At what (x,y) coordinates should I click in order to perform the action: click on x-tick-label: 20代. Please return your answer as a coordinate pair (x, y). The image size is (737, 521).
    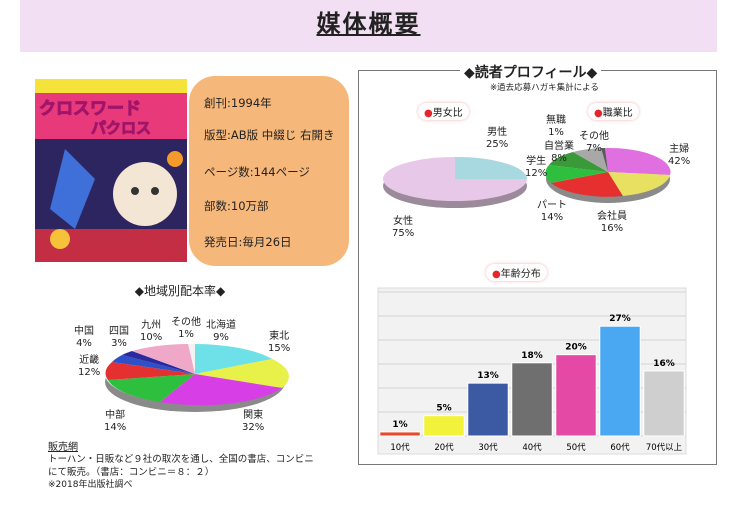
    Looking at the image, I should click on (444, 447).